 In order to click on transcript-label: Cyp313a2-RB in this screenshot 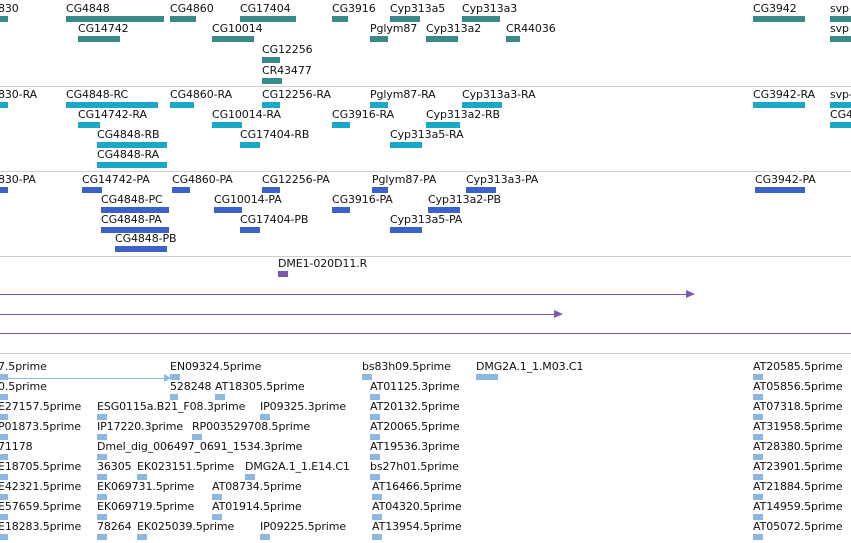, I will do `click(463, 114)`.